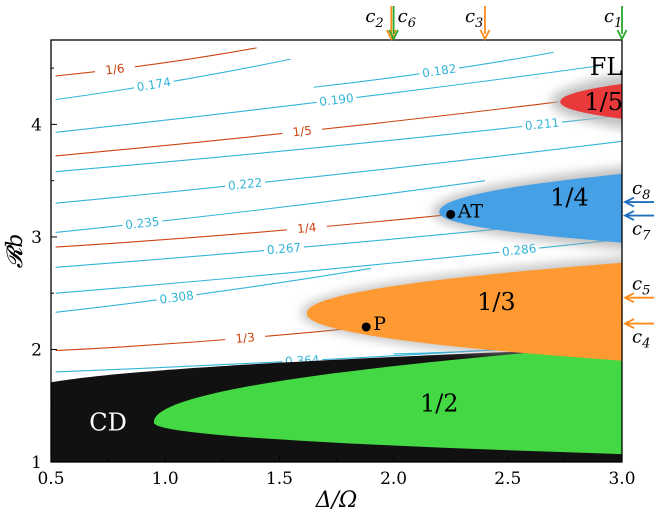 The width and height of the screenshot is (656, 512). What do you see at coordinates (530, 208) in the screenshot?
I see `region-quarter` at bounding box center [530, 208].